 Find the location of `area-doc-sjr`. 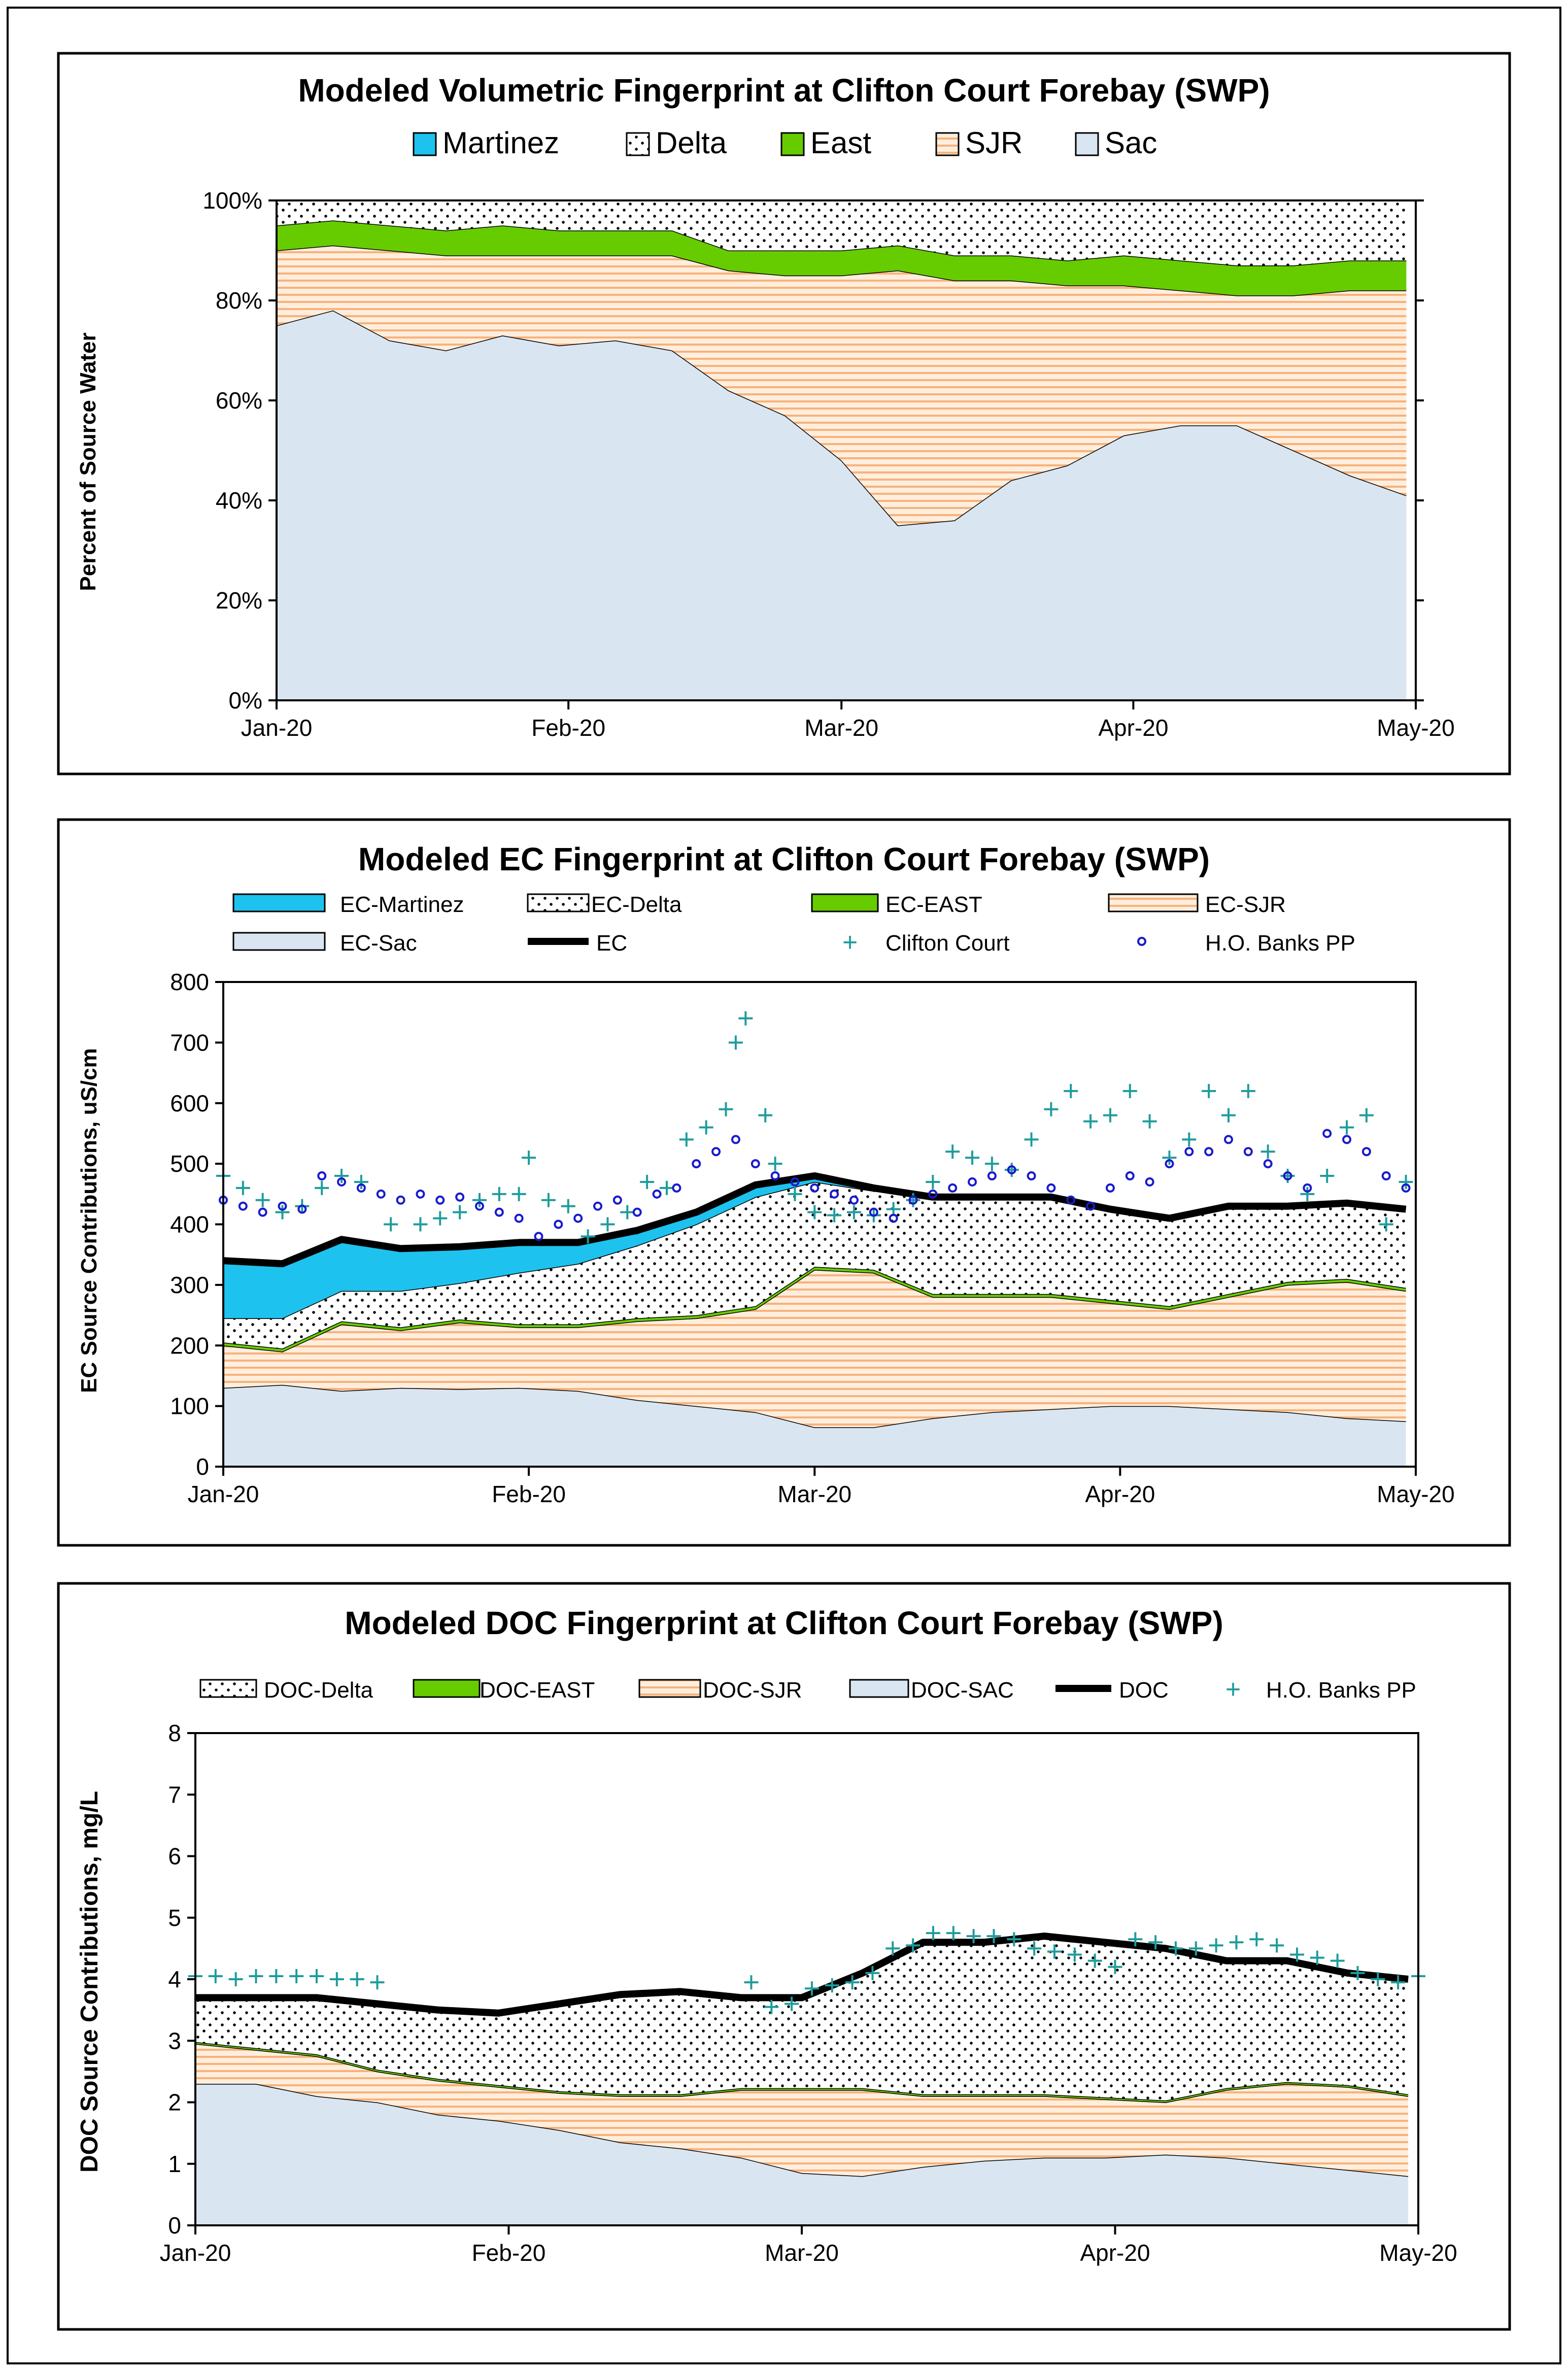

area-doc-sjr is located at coordinates (802, 2110).